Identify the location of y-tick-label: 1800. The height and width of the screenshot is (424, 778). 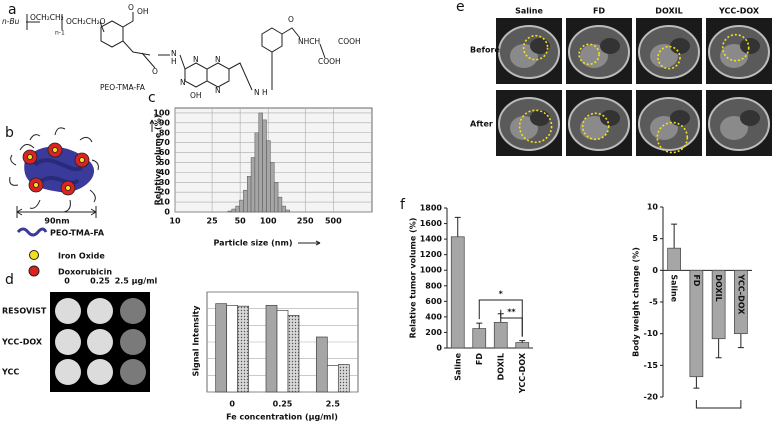
(431, 208).